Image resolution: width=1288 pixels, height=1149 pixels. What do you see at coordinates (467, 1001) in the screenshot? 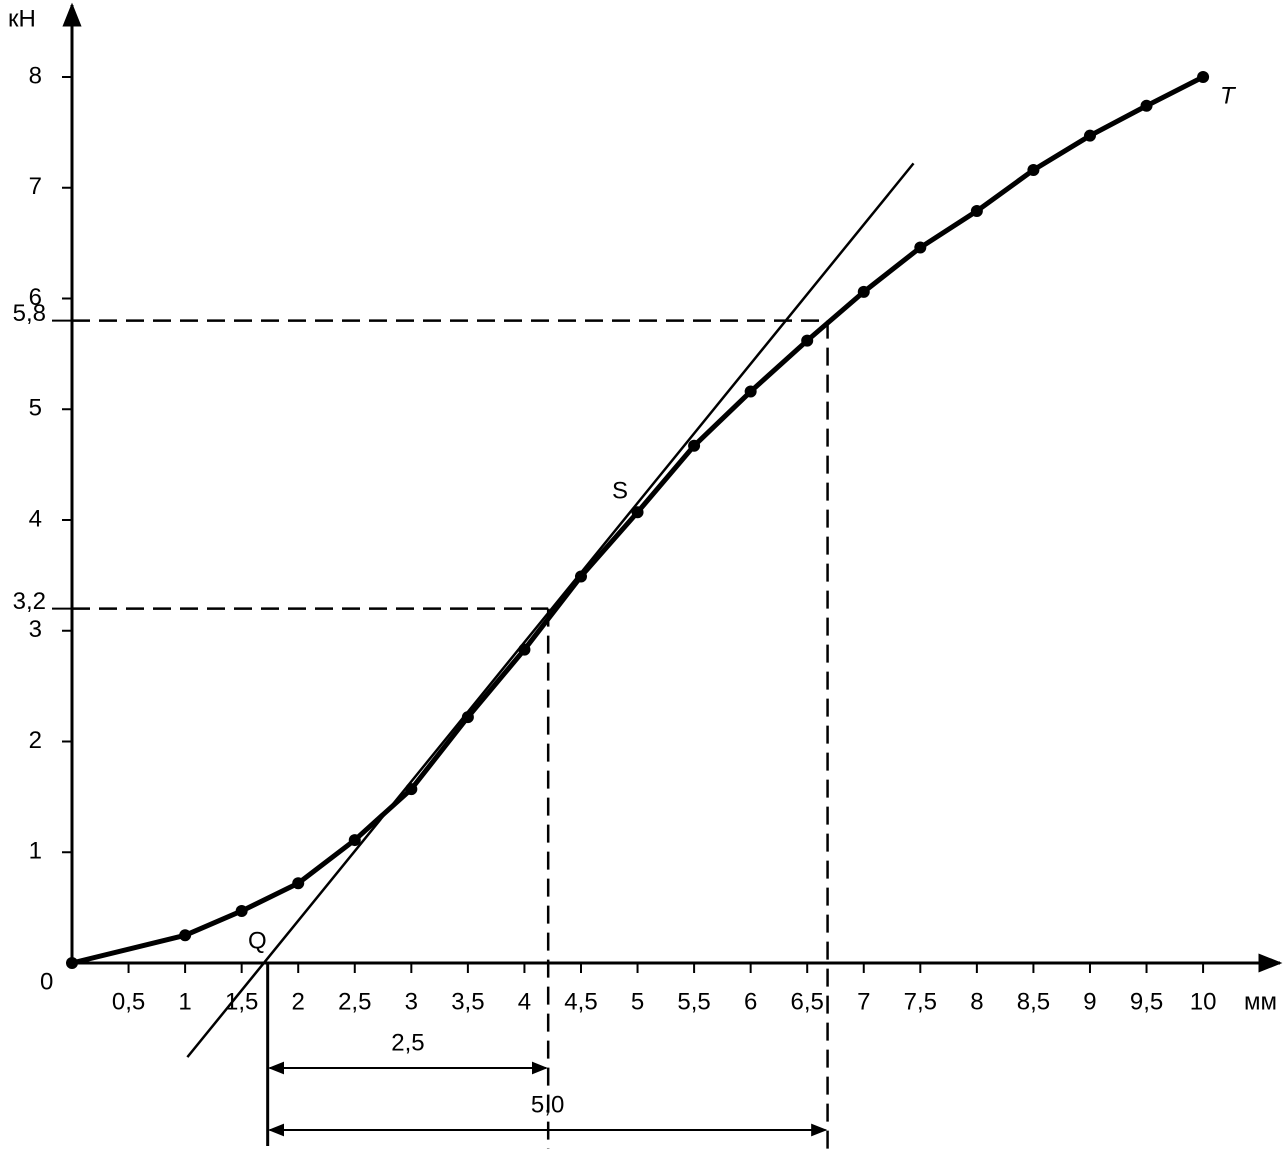
I see `x-tick-label: 3,5` at bounding box center [467, 1001].